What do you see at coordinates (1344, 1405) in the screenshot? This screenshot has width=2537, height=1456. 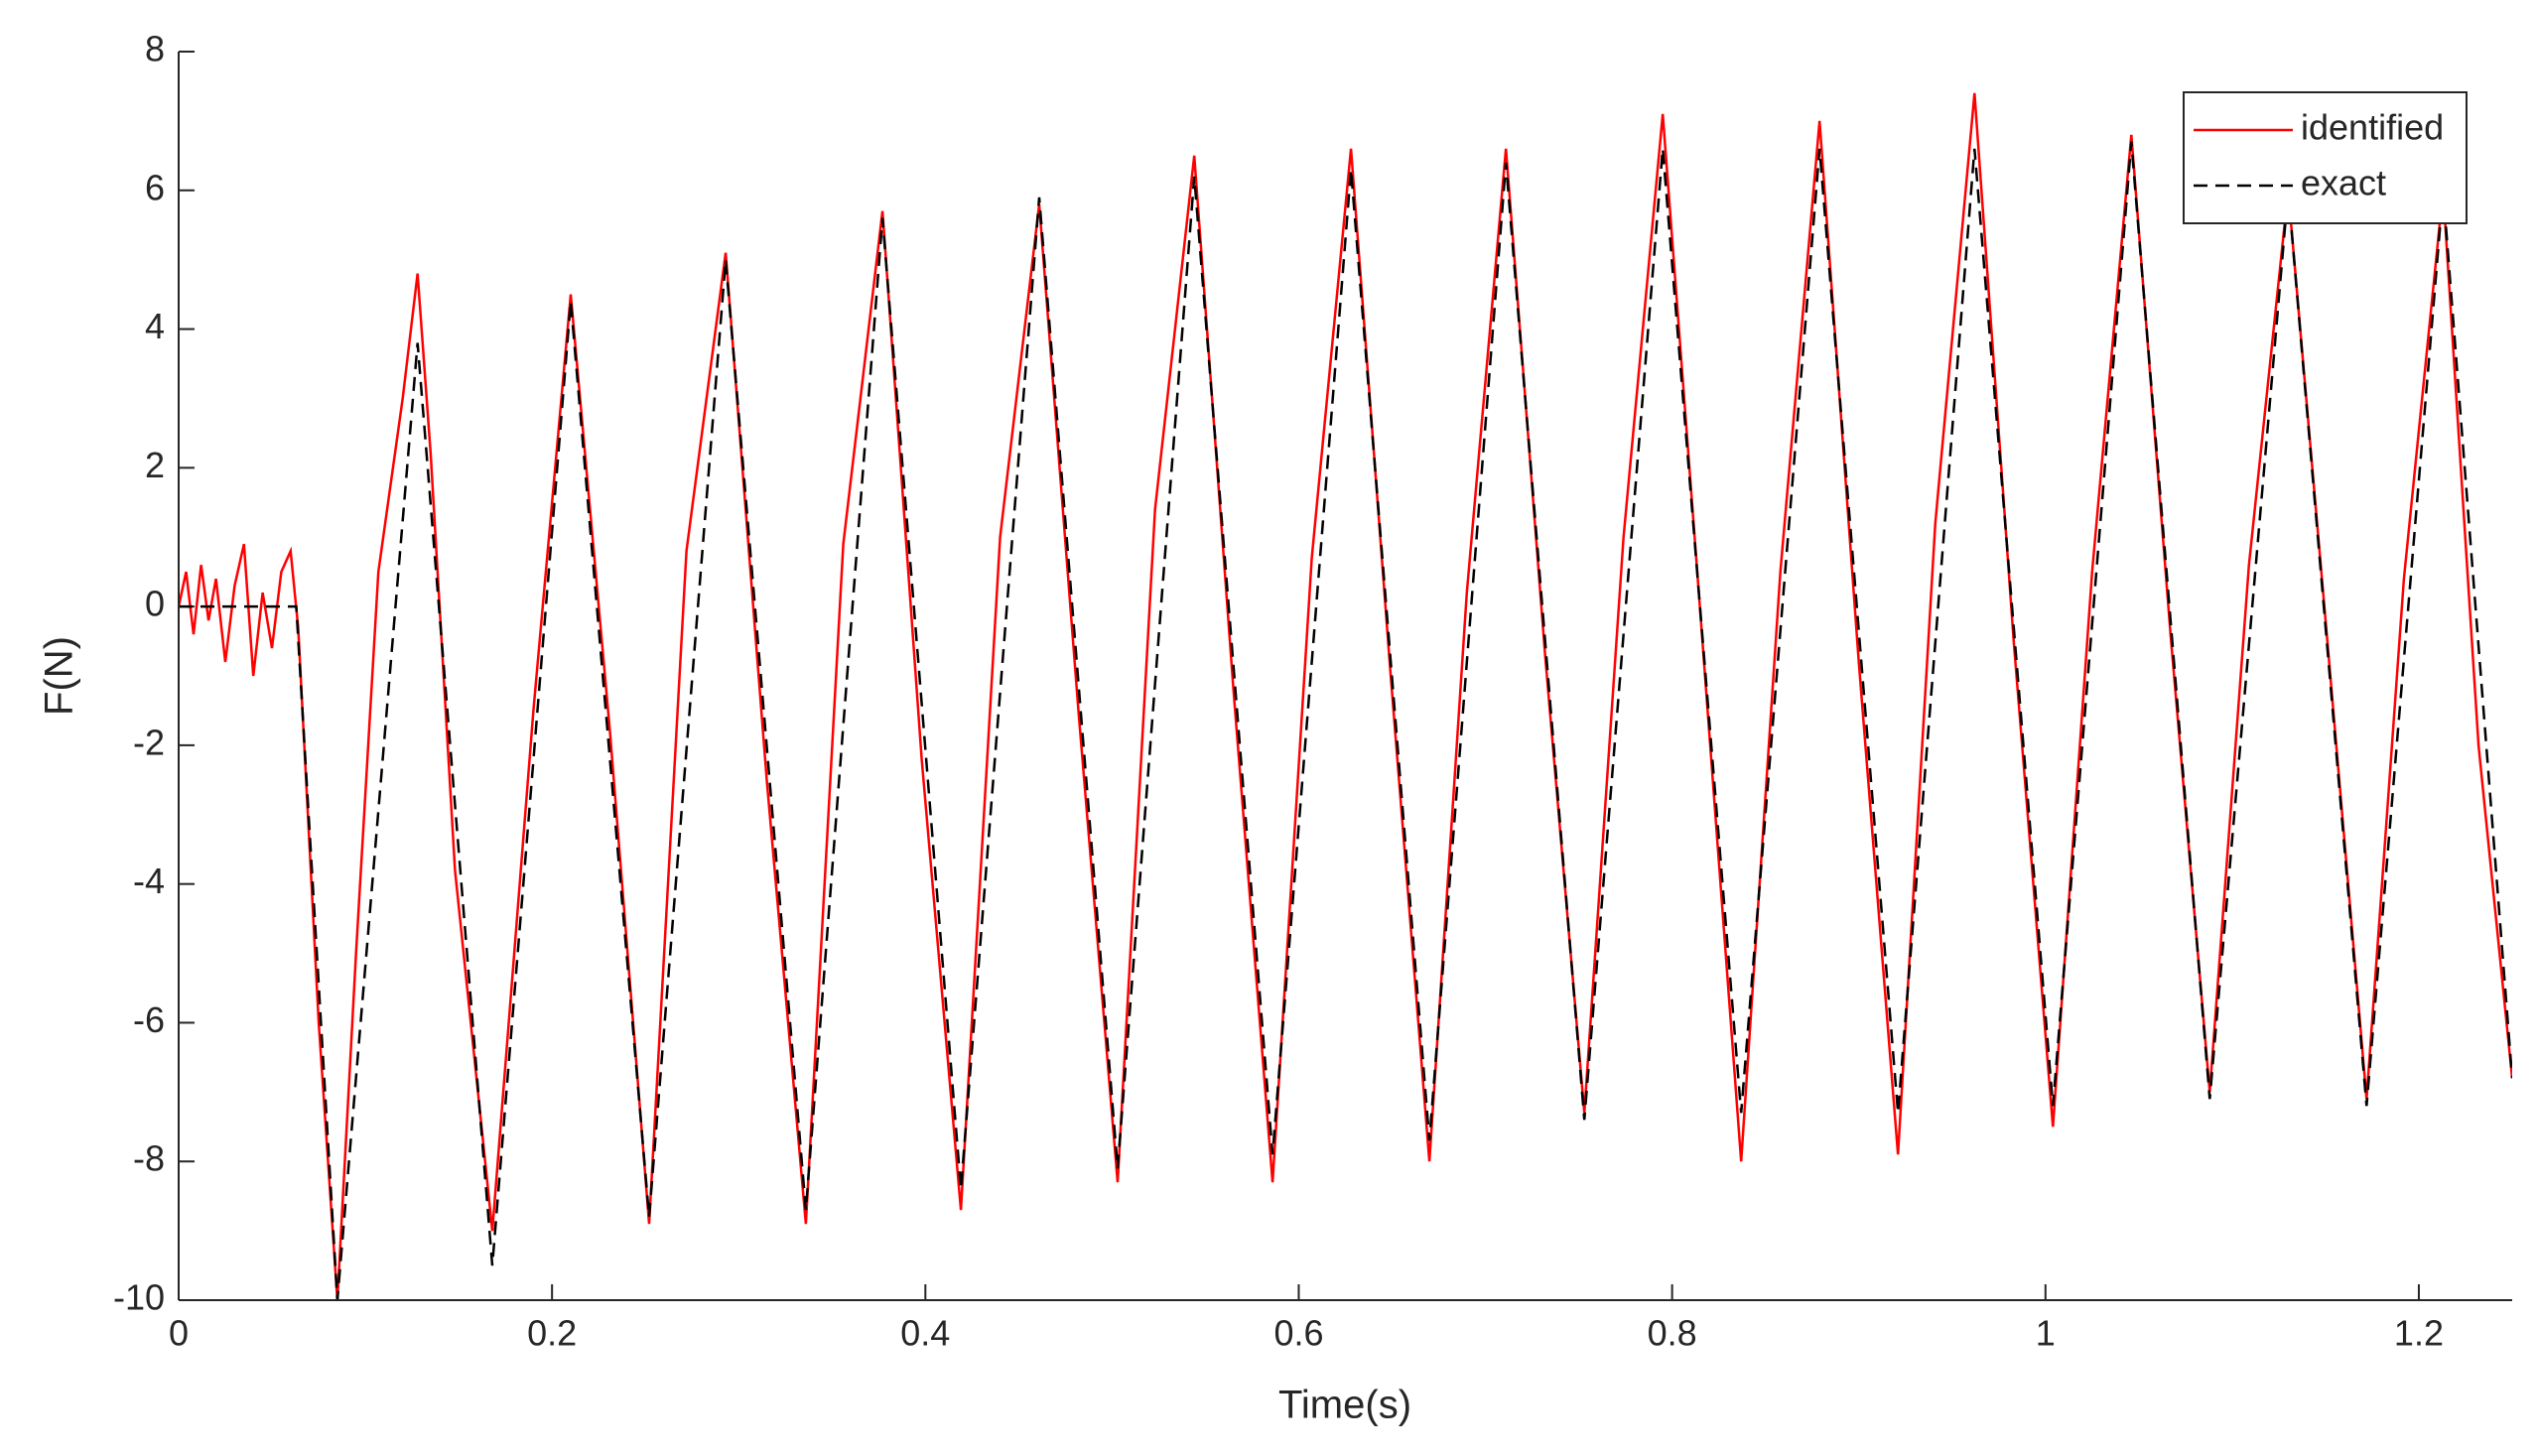 I see `x-axis-label: Time(s)` at bounding box center [1344, 1405].